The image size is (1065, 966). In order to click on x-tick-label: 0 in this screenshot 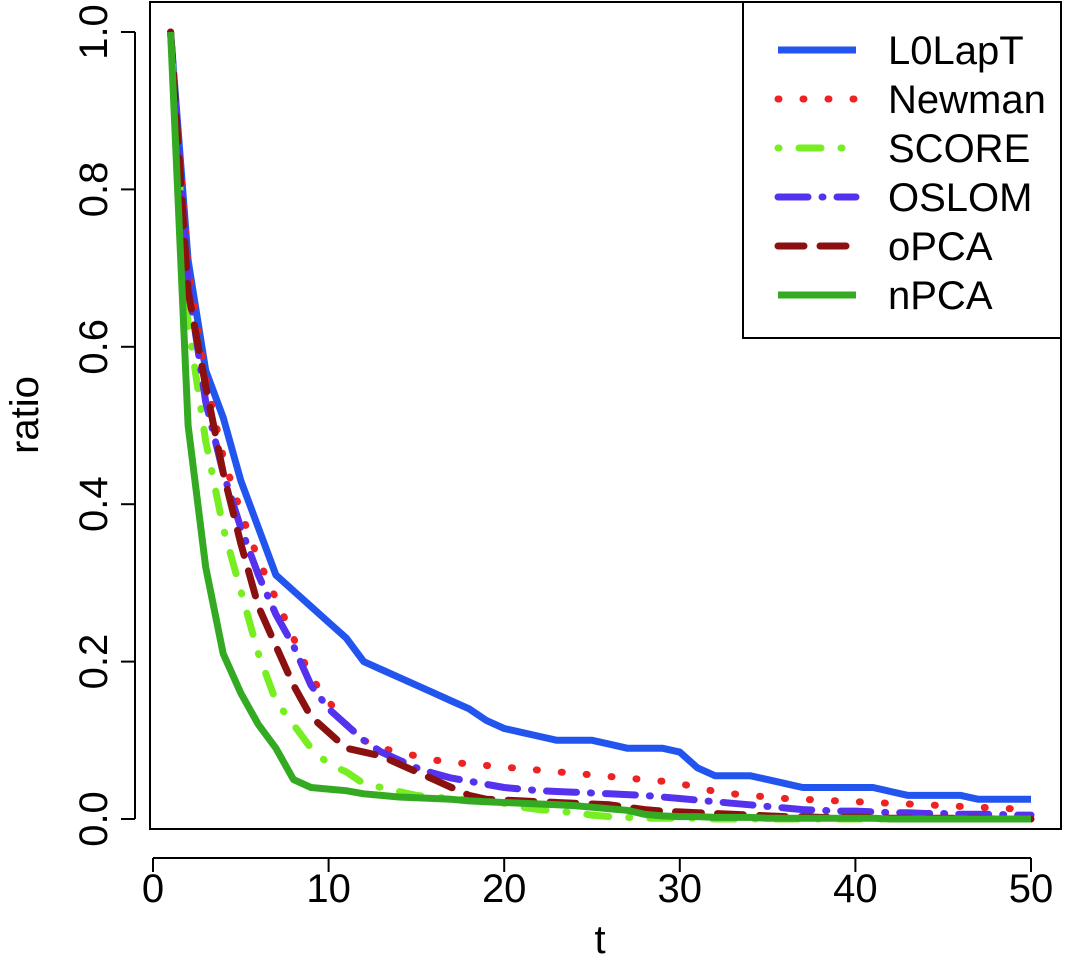, I will do `click(153, 889)`.